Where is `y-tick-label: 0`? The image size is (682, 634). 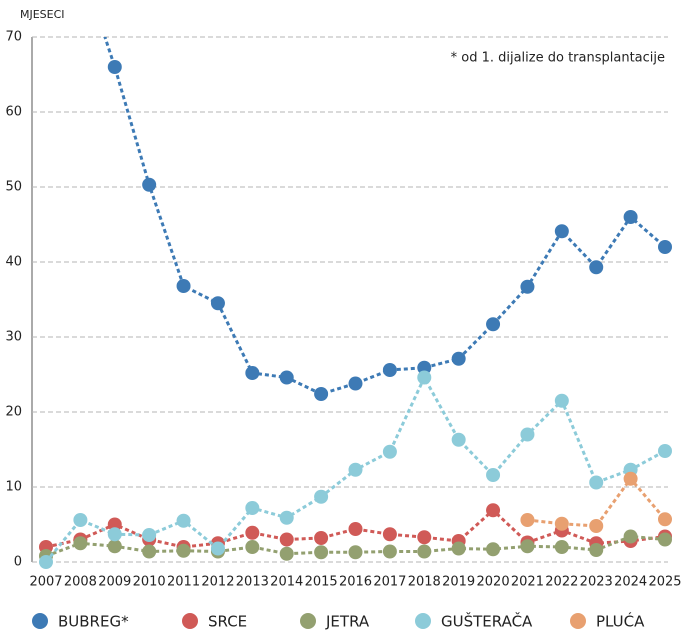
y-tick-label: 0 is located at coordinates (18, 562).